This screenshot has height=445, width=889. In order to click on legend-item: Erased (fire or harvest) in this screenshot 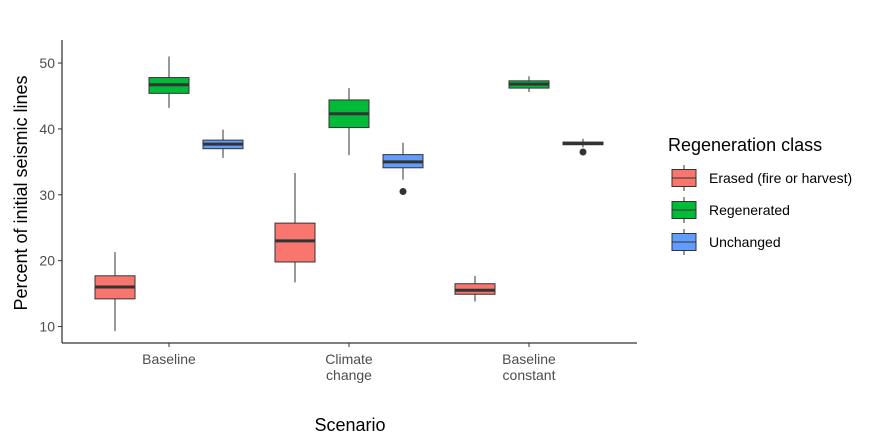, I will do `click(761, 178)`.